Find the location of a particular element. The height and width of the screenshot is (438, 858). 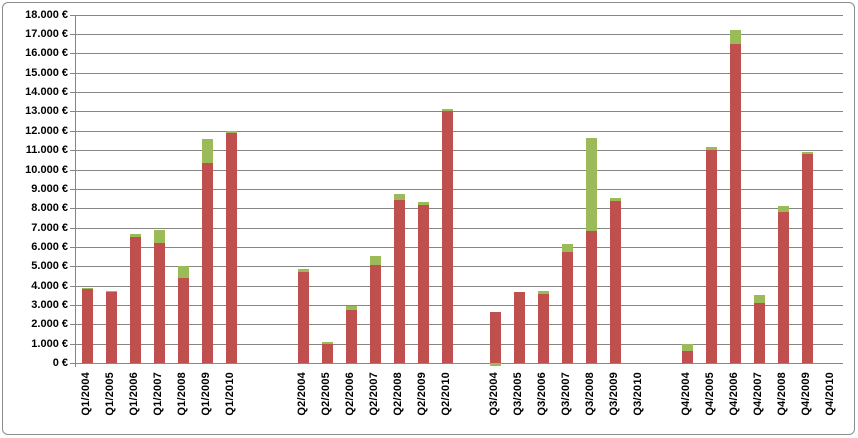

y-tick-label: 18.000 € is located at coordinates (46, 15).